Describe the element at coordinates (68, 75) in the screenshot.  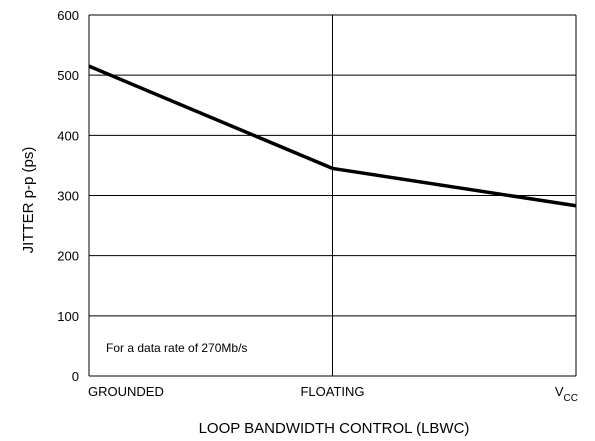
I see `y-tick-label: 500` at that location.